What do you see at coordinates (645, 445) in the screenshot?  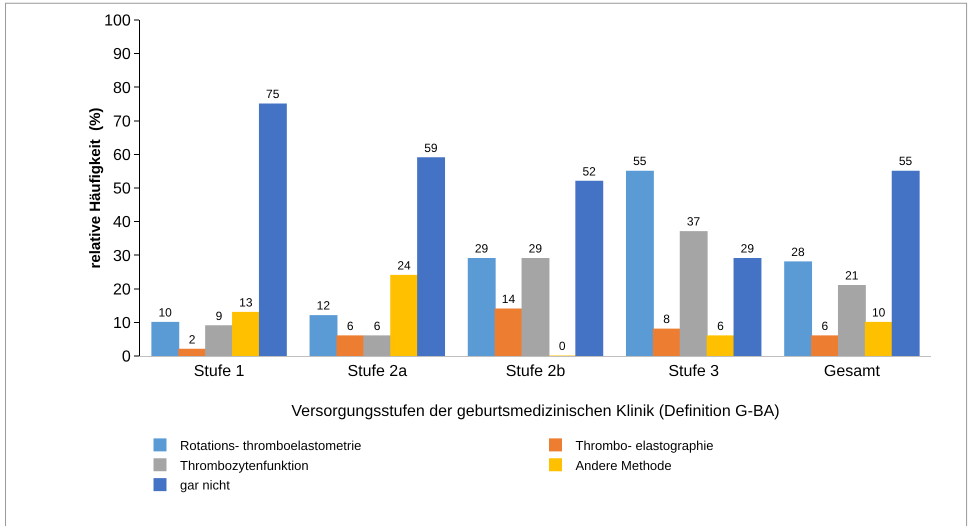 I see `legend-label: Thrombo- elastographie` at bounding box center [645, 445].